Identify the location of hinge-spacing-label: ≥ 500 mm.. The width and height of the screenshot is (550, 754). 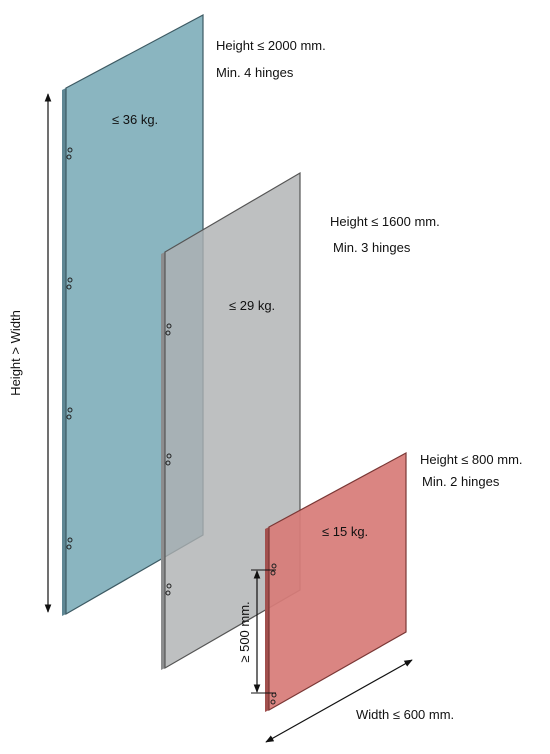
(244, 631).